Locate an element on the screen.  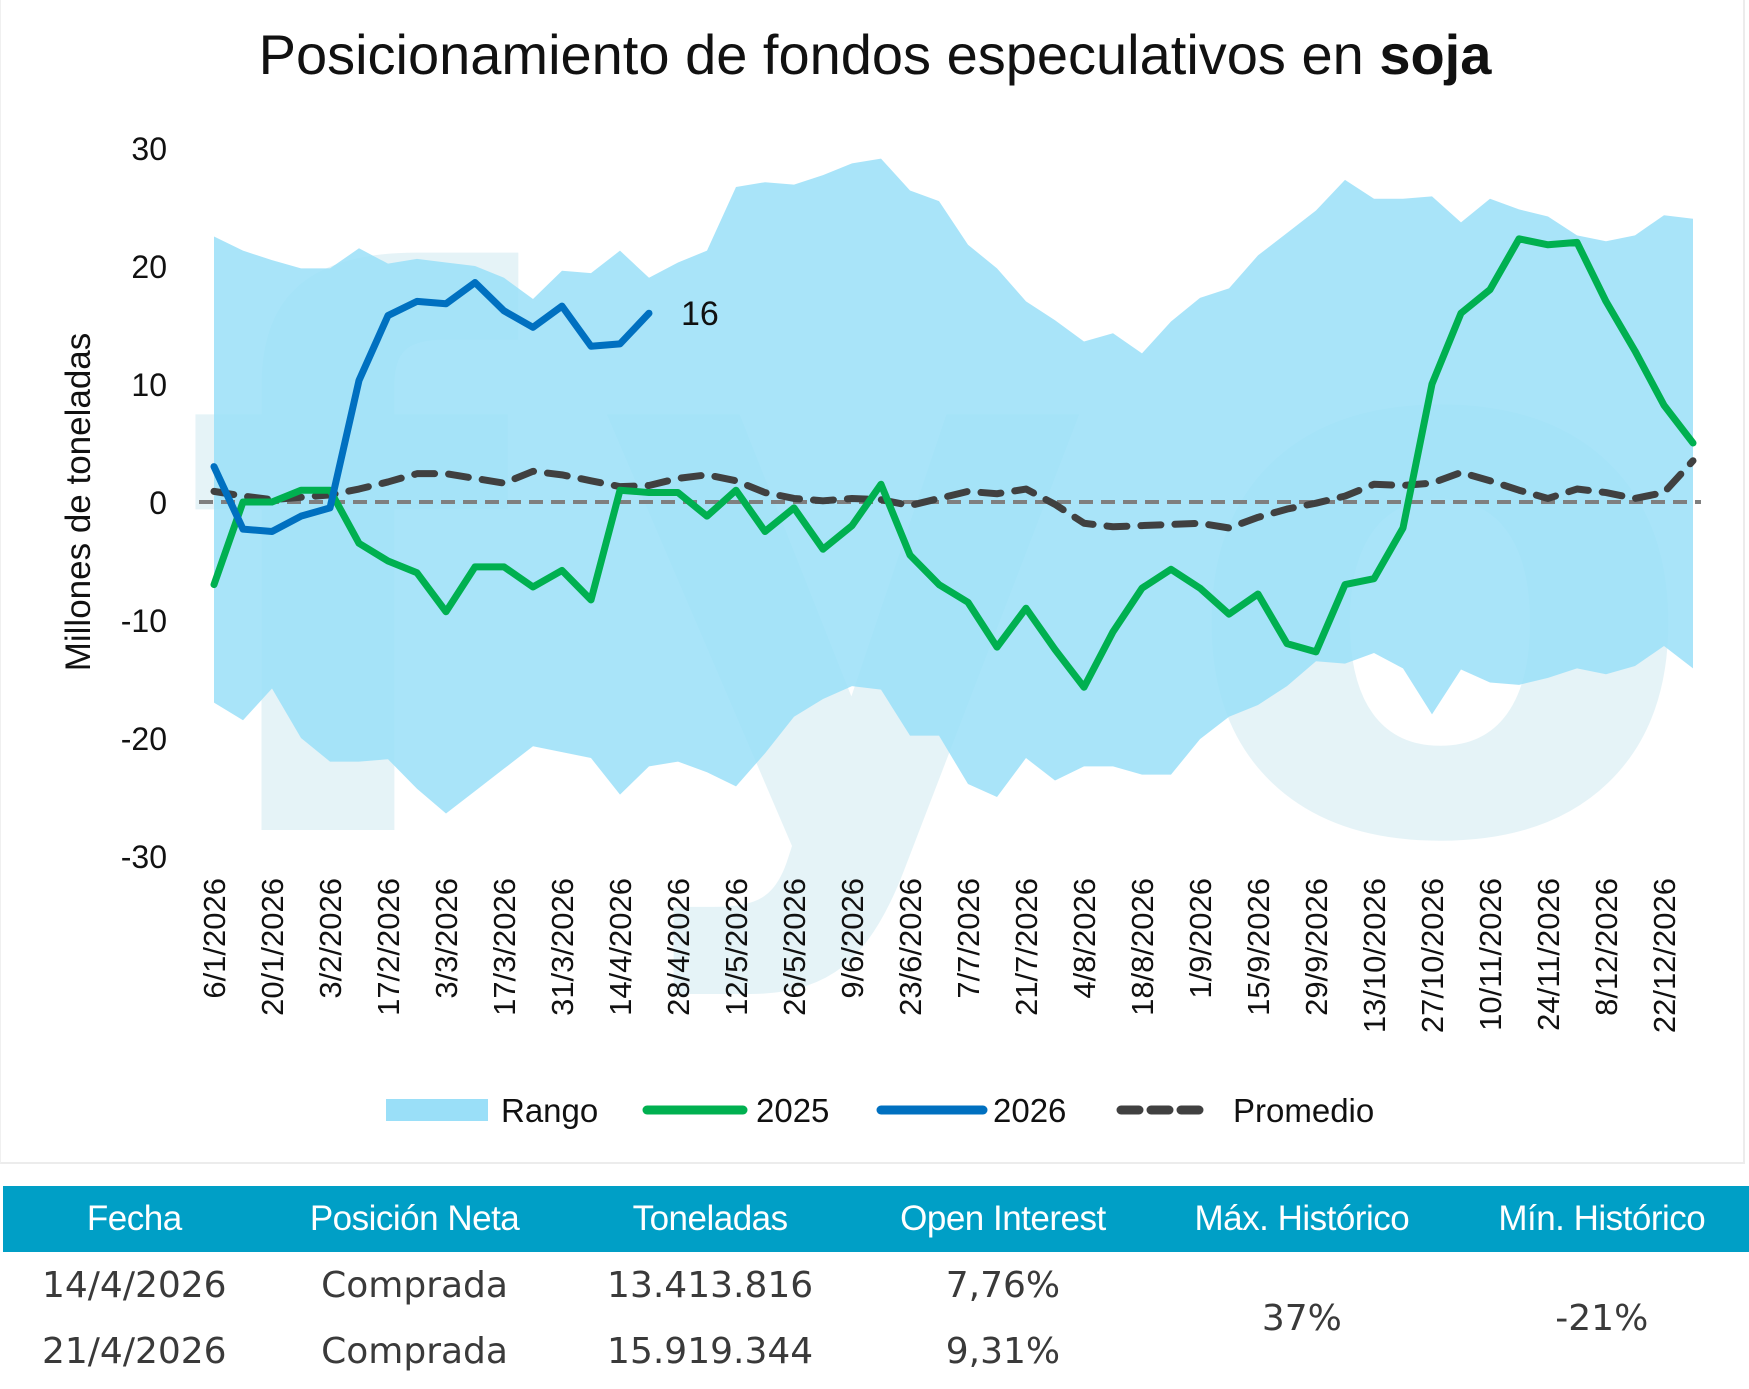
x-tick-label: 31/3/2026 is located at coordinates (562, 947).